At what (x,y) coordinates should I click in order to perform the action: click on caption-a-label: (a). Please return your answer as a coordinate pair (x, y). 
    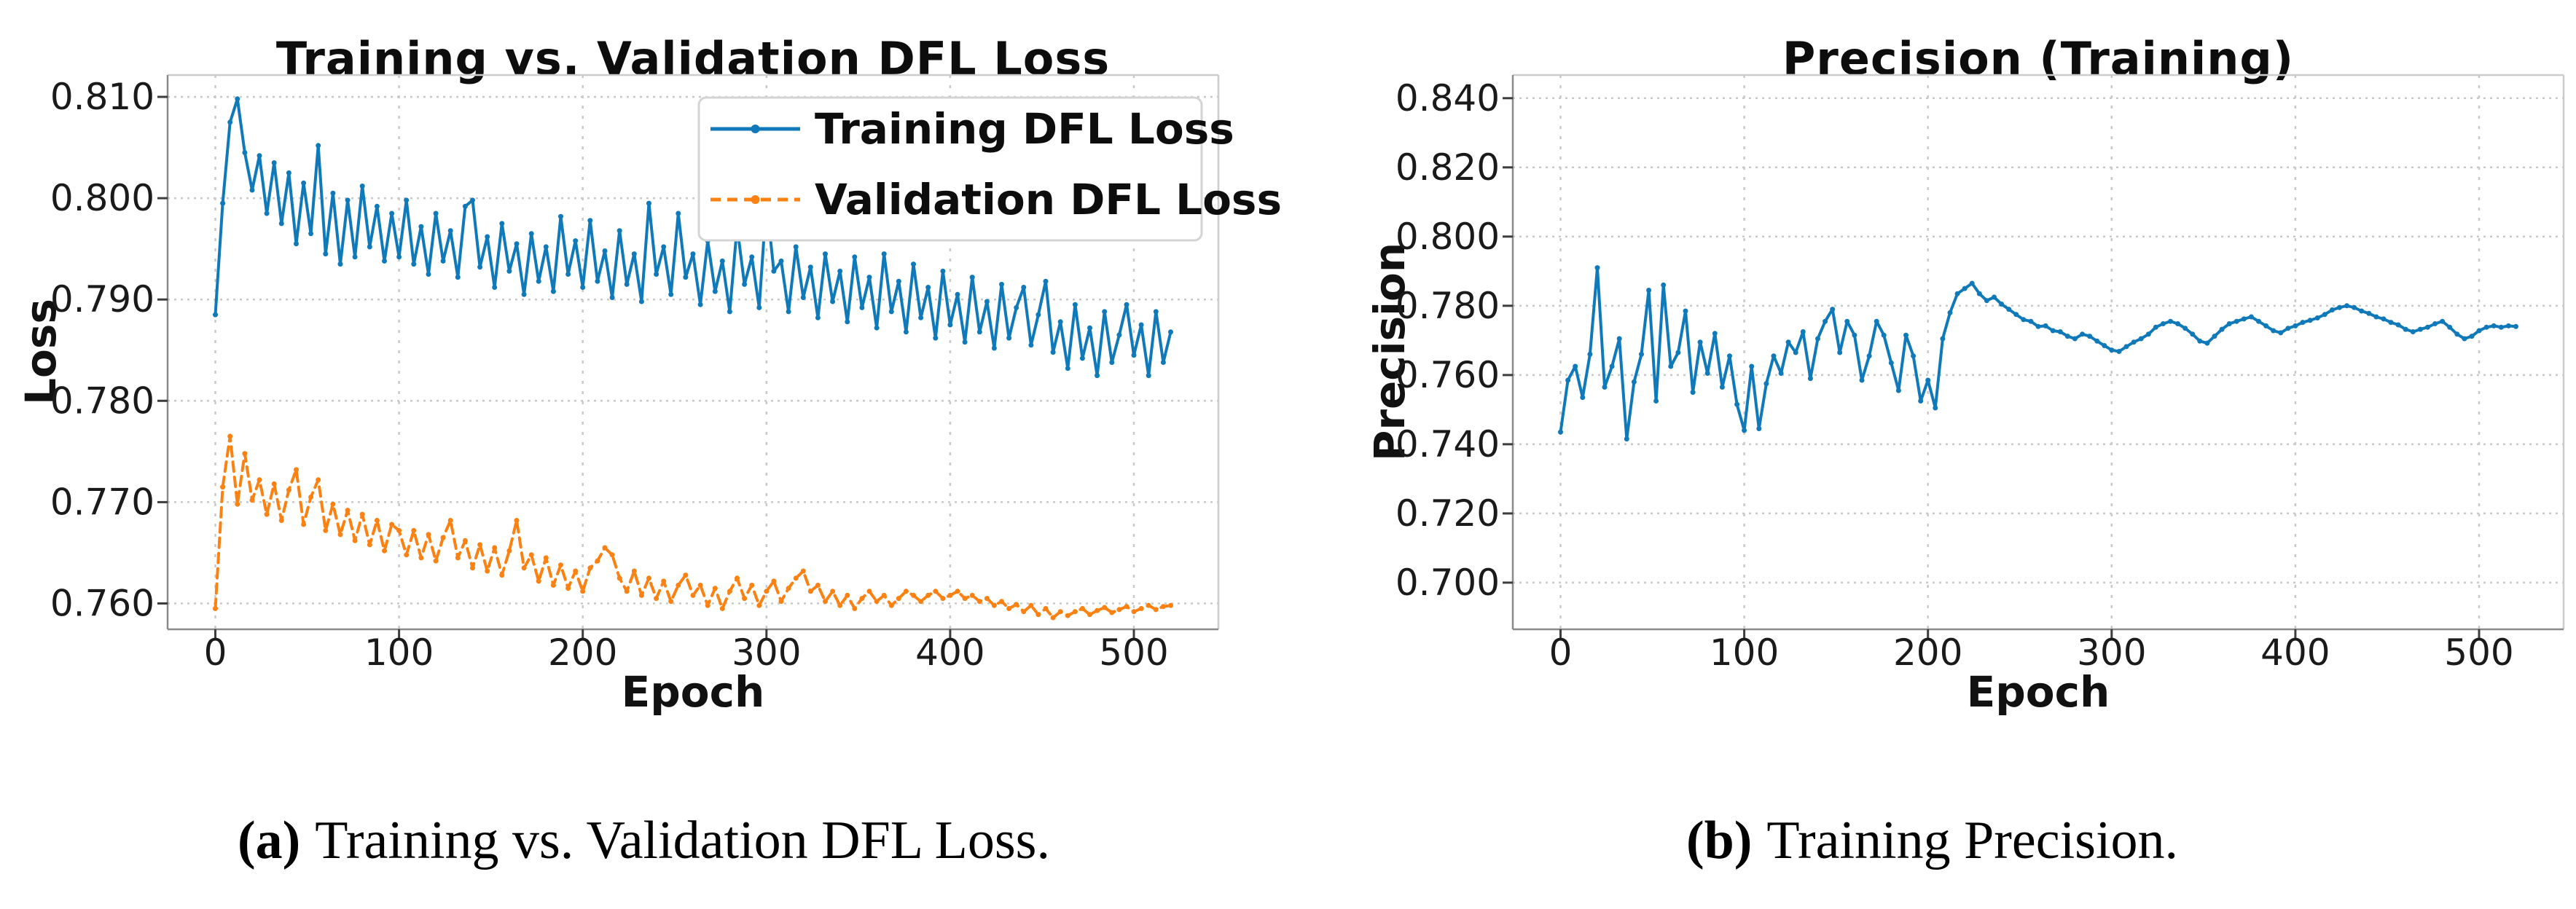
    Looking at the image, I should click on (269, 840).